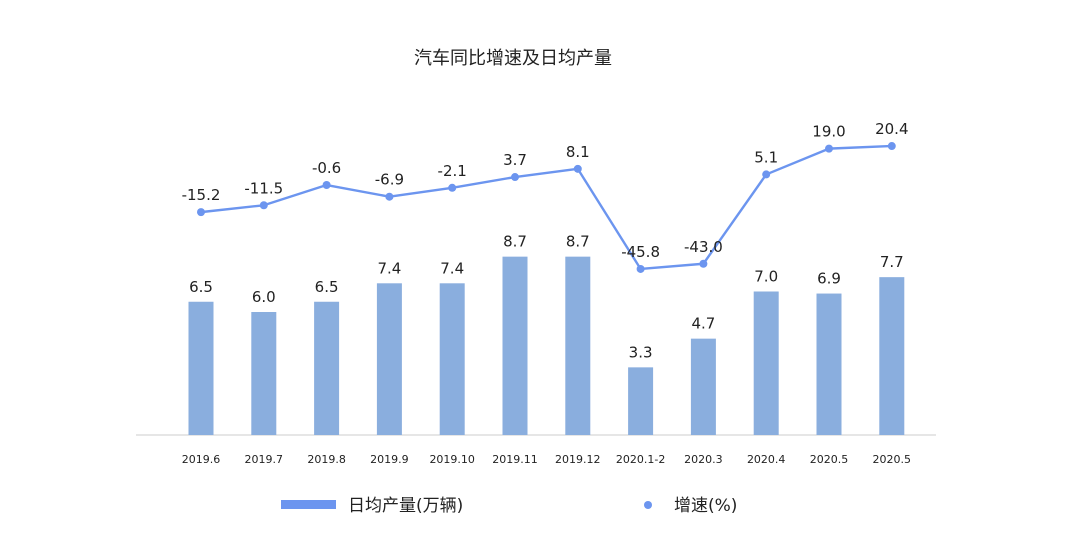 The height and width of the screenshot is (558, 1080). I want to click on bar-2019.12, so click(578, 345).